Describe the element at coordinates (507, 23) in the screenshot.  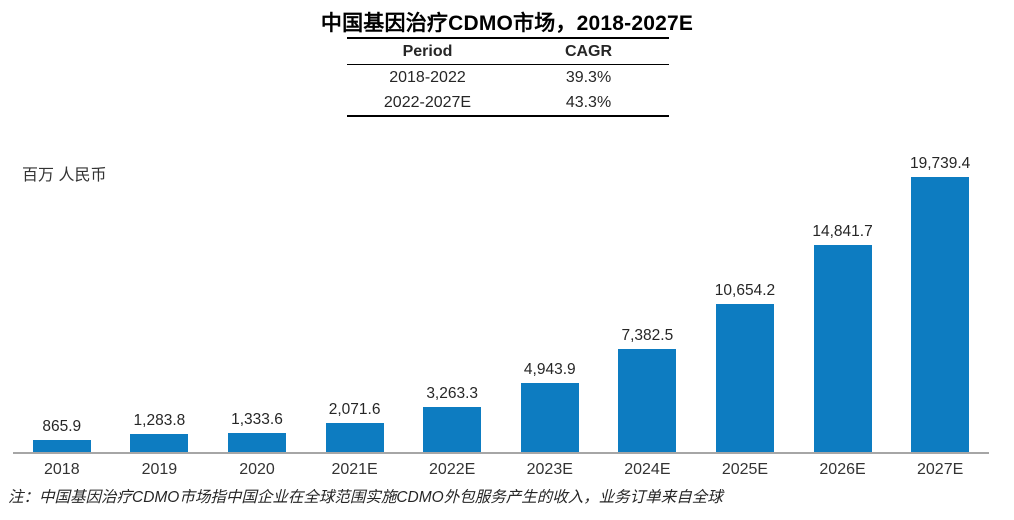
I see `page-title: 中国基因治疗CDMO市场，2018-2027E` at that location.